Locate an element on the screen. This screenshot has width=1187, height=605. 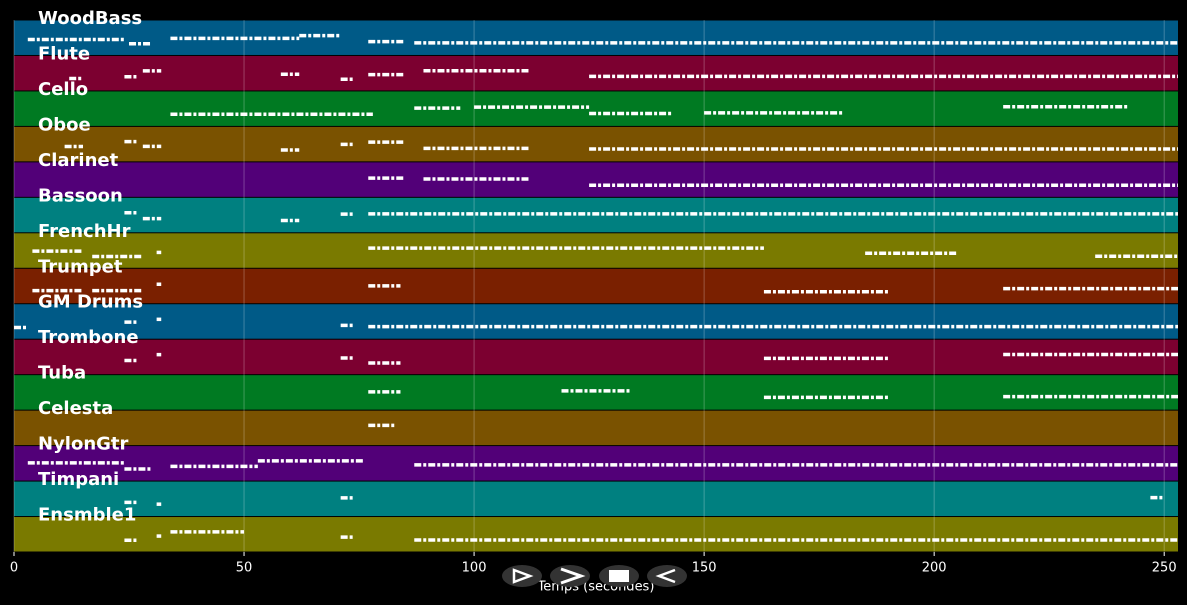
x-tick-label: 50 is located at coordinates (244, 568).